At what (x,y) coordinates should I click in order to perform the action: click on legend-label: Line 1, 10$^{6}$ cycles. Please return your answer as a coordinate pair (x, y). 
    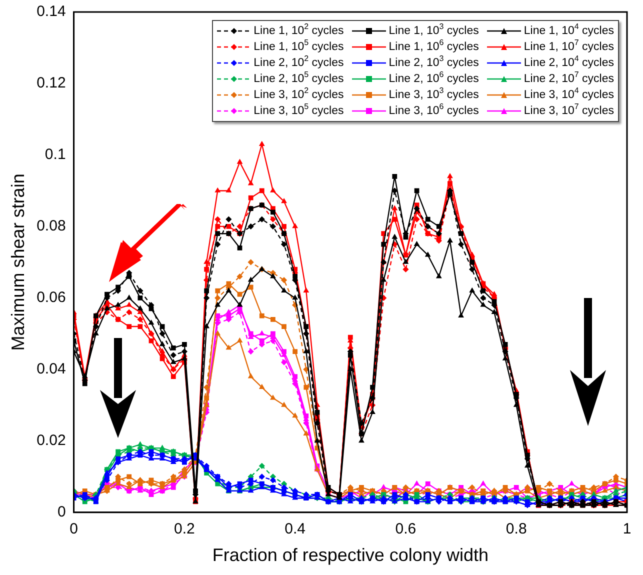
    Looking at the image, I should click on (433, 46).